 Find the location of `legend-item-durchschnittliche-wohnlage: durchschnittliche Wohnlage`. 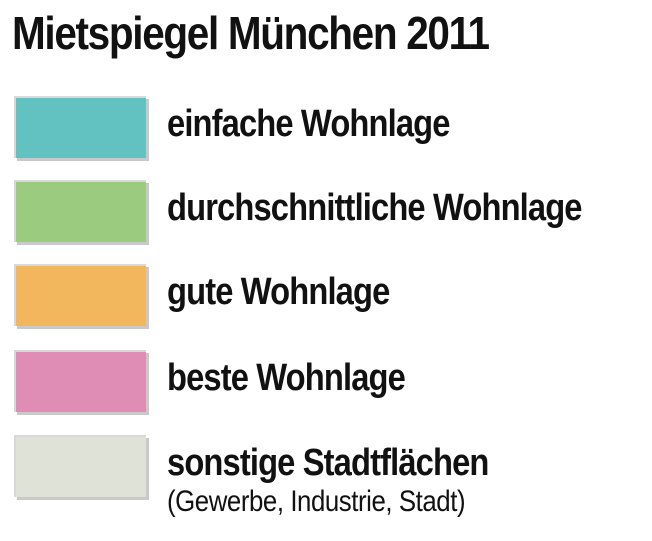

legend-item-durchschnittliche-wohnlage: durchschnittliche Wohnlage is located at coordinates (329, 215).